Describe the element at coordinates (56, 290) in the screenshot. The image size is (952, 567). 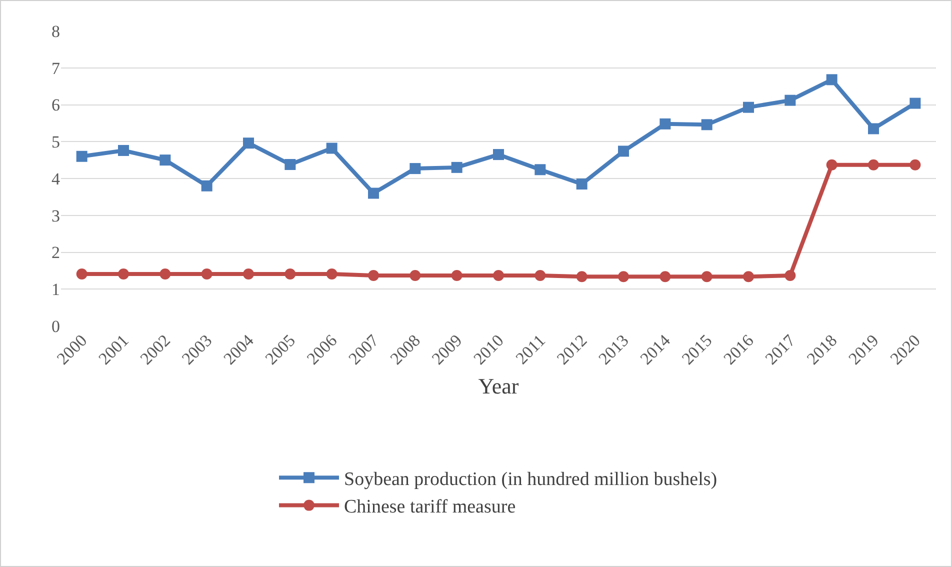
I see `y-tick-label: 1` at that location.